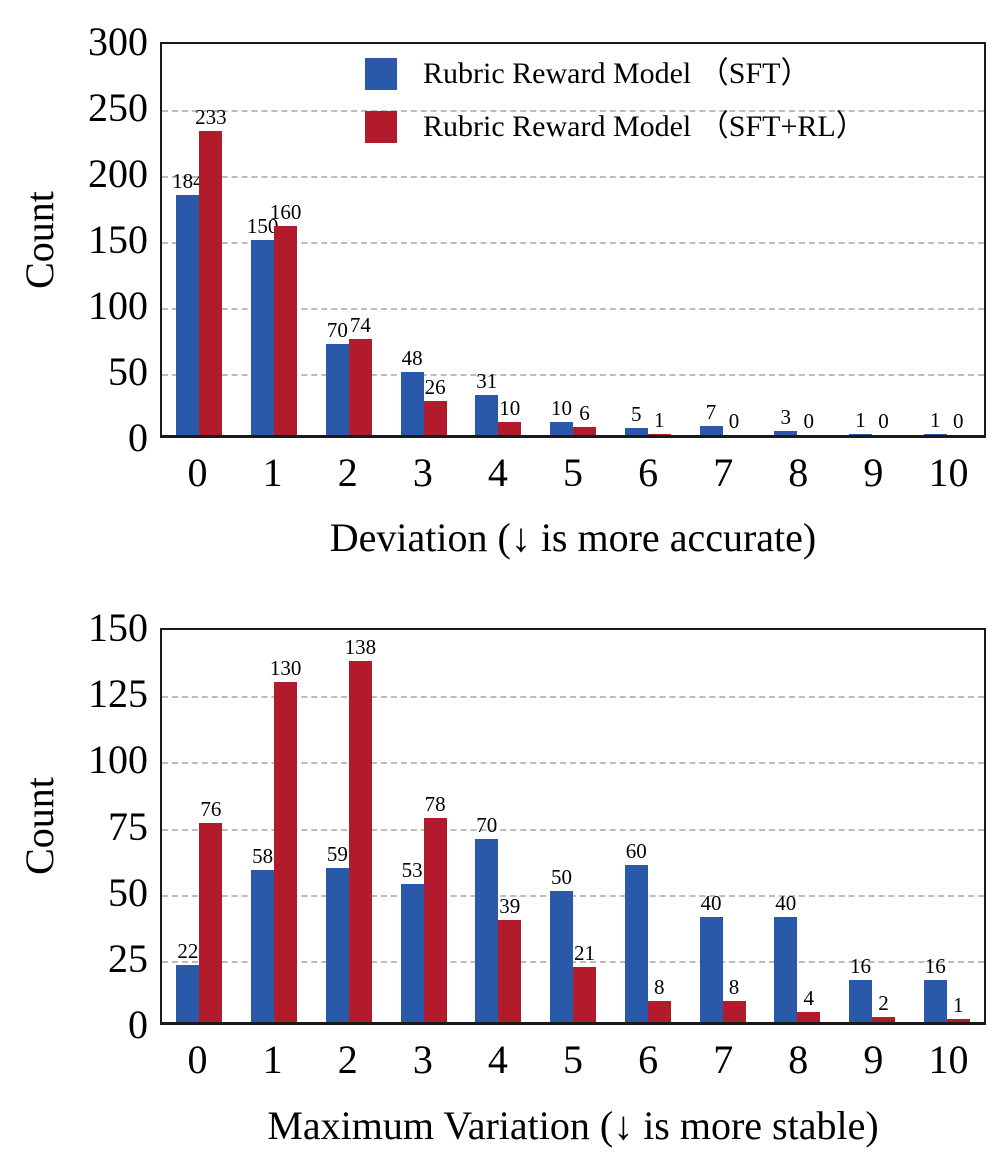 Image resolution: width=996 pixels, height=1168 pixels. Describe the element at coordinates (946, 826) in the screenshot. I see `bar-group-10: 16 1` at that location.